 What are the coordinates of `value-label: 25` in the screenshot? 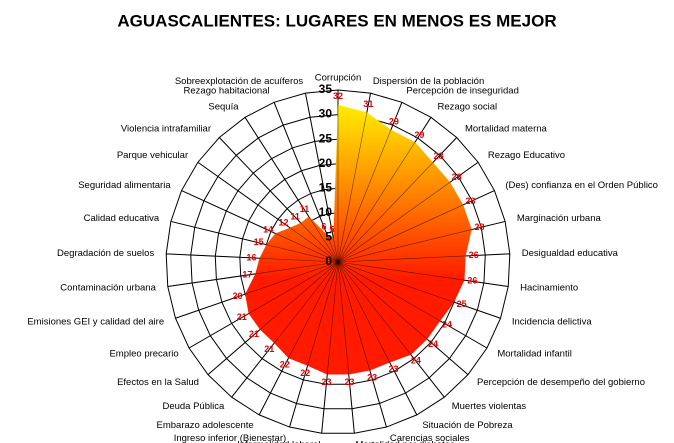 It's located at (462, 304).